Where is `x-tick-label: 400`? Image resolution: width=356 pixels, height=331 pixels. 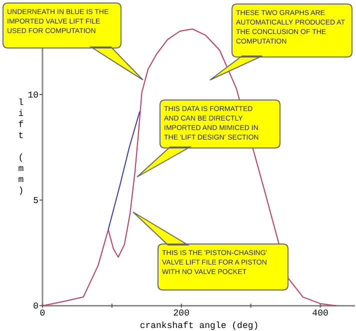
x-tick-label: 400 is located at coordinates (320, 313).